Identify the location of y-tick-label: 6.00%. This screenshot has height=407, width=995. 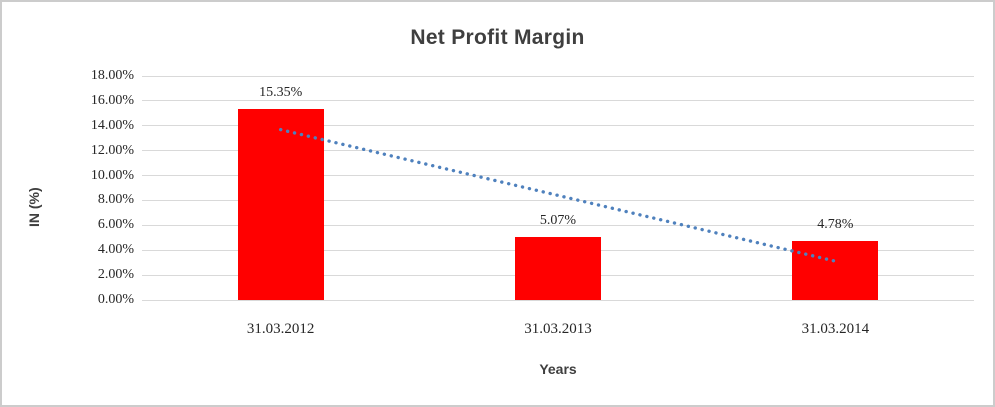
(115, 225).